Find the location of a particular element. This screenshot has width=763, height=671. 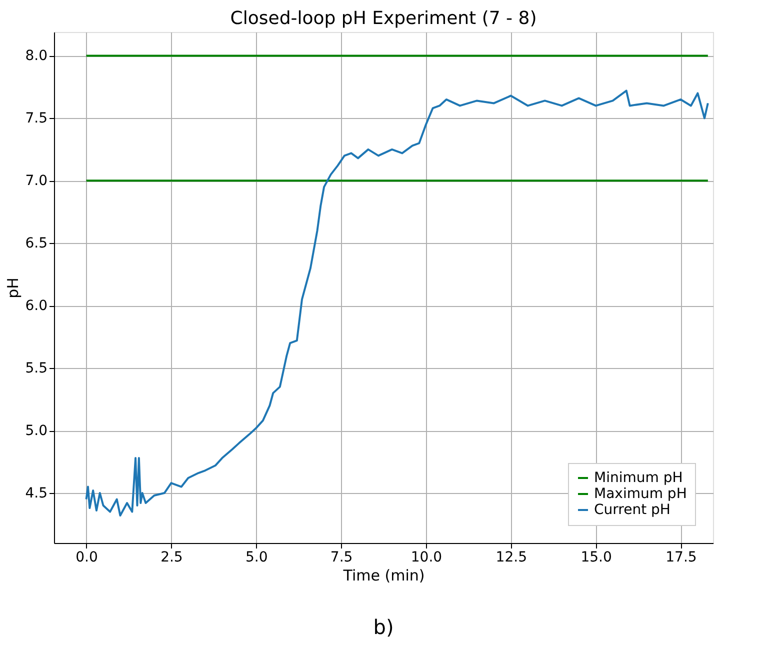

y-axis-title: pH is located at coordinates (13, 288).